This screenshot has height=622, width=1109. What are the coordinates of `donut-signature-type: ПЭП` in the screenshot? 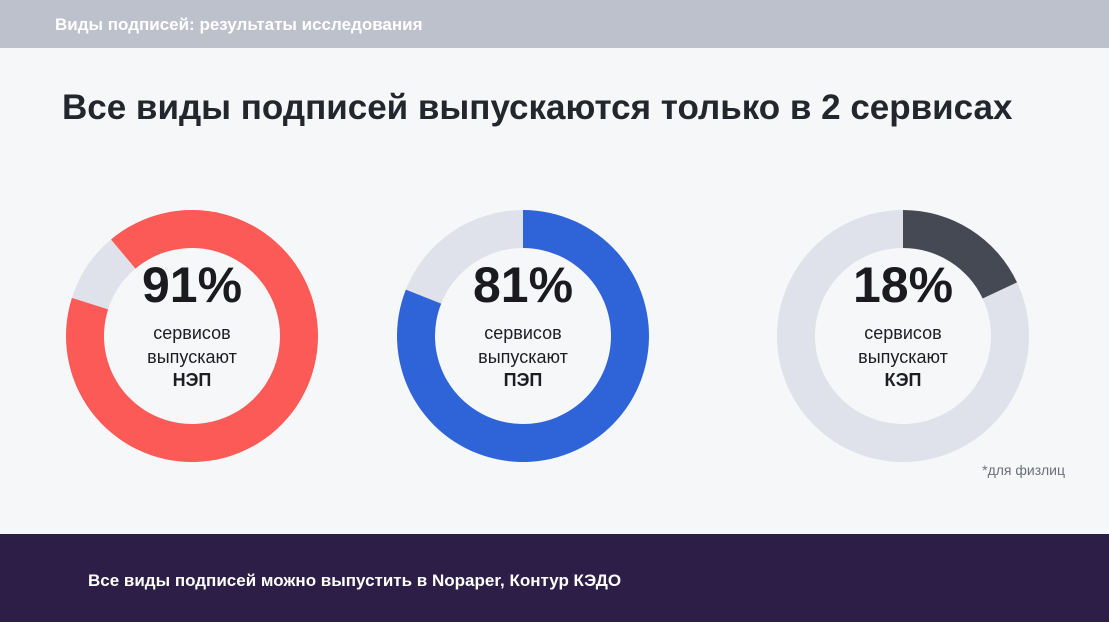 It's located at (523, 380).